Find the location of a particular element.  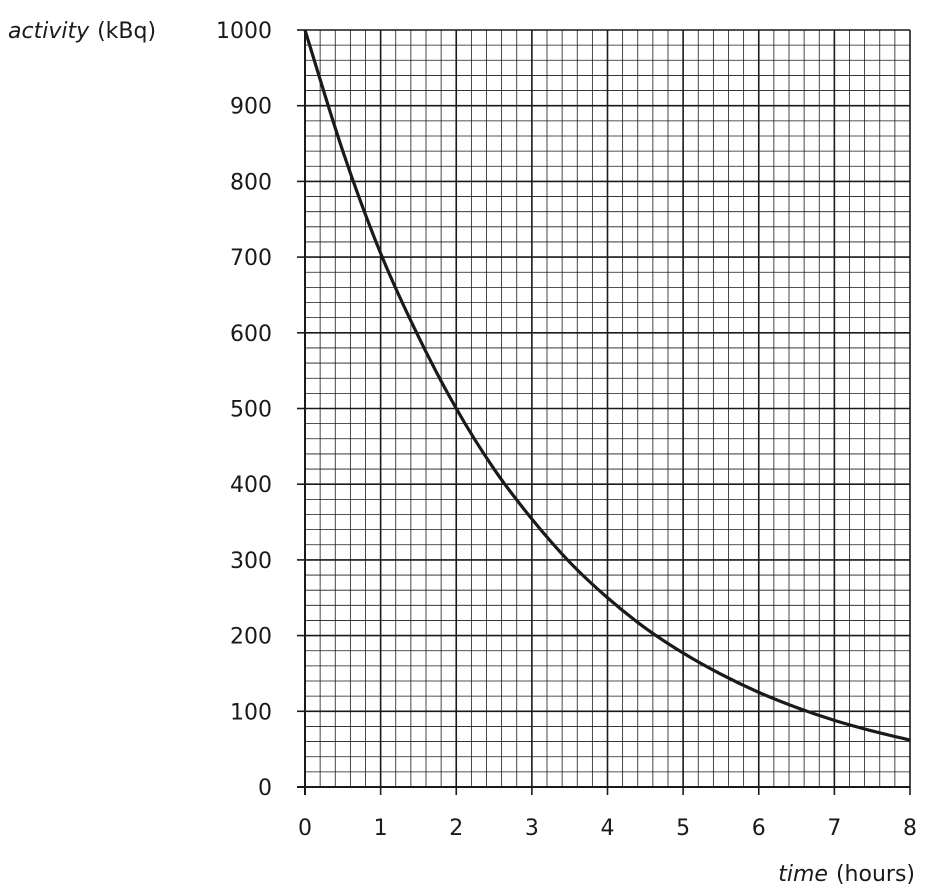

x-axis-title-unit: (hours) is located at coordinates (875, 874).